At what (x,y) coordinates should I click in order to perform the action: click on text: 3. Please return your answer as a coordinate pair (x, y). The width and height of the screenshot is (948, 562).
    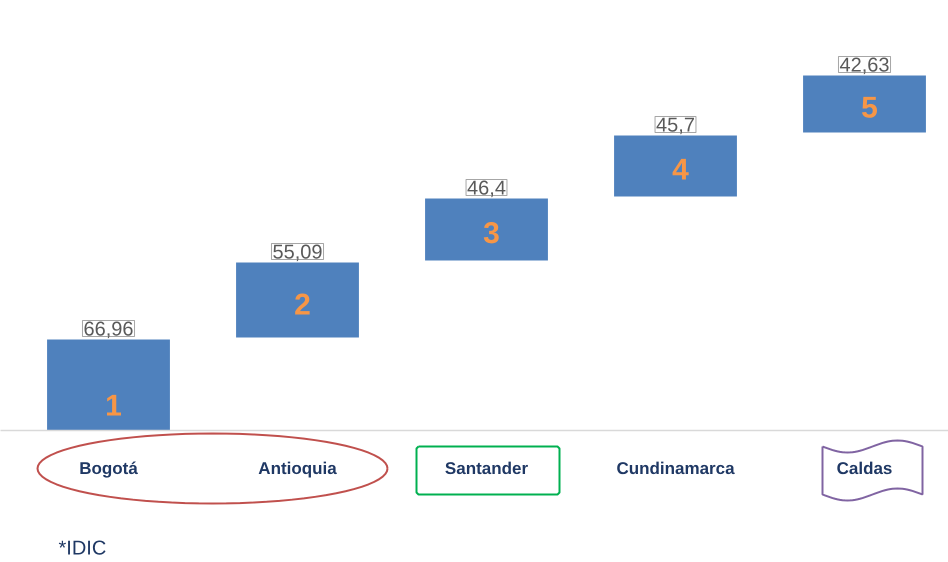
    Looking at the image, I should click on (491, 233).